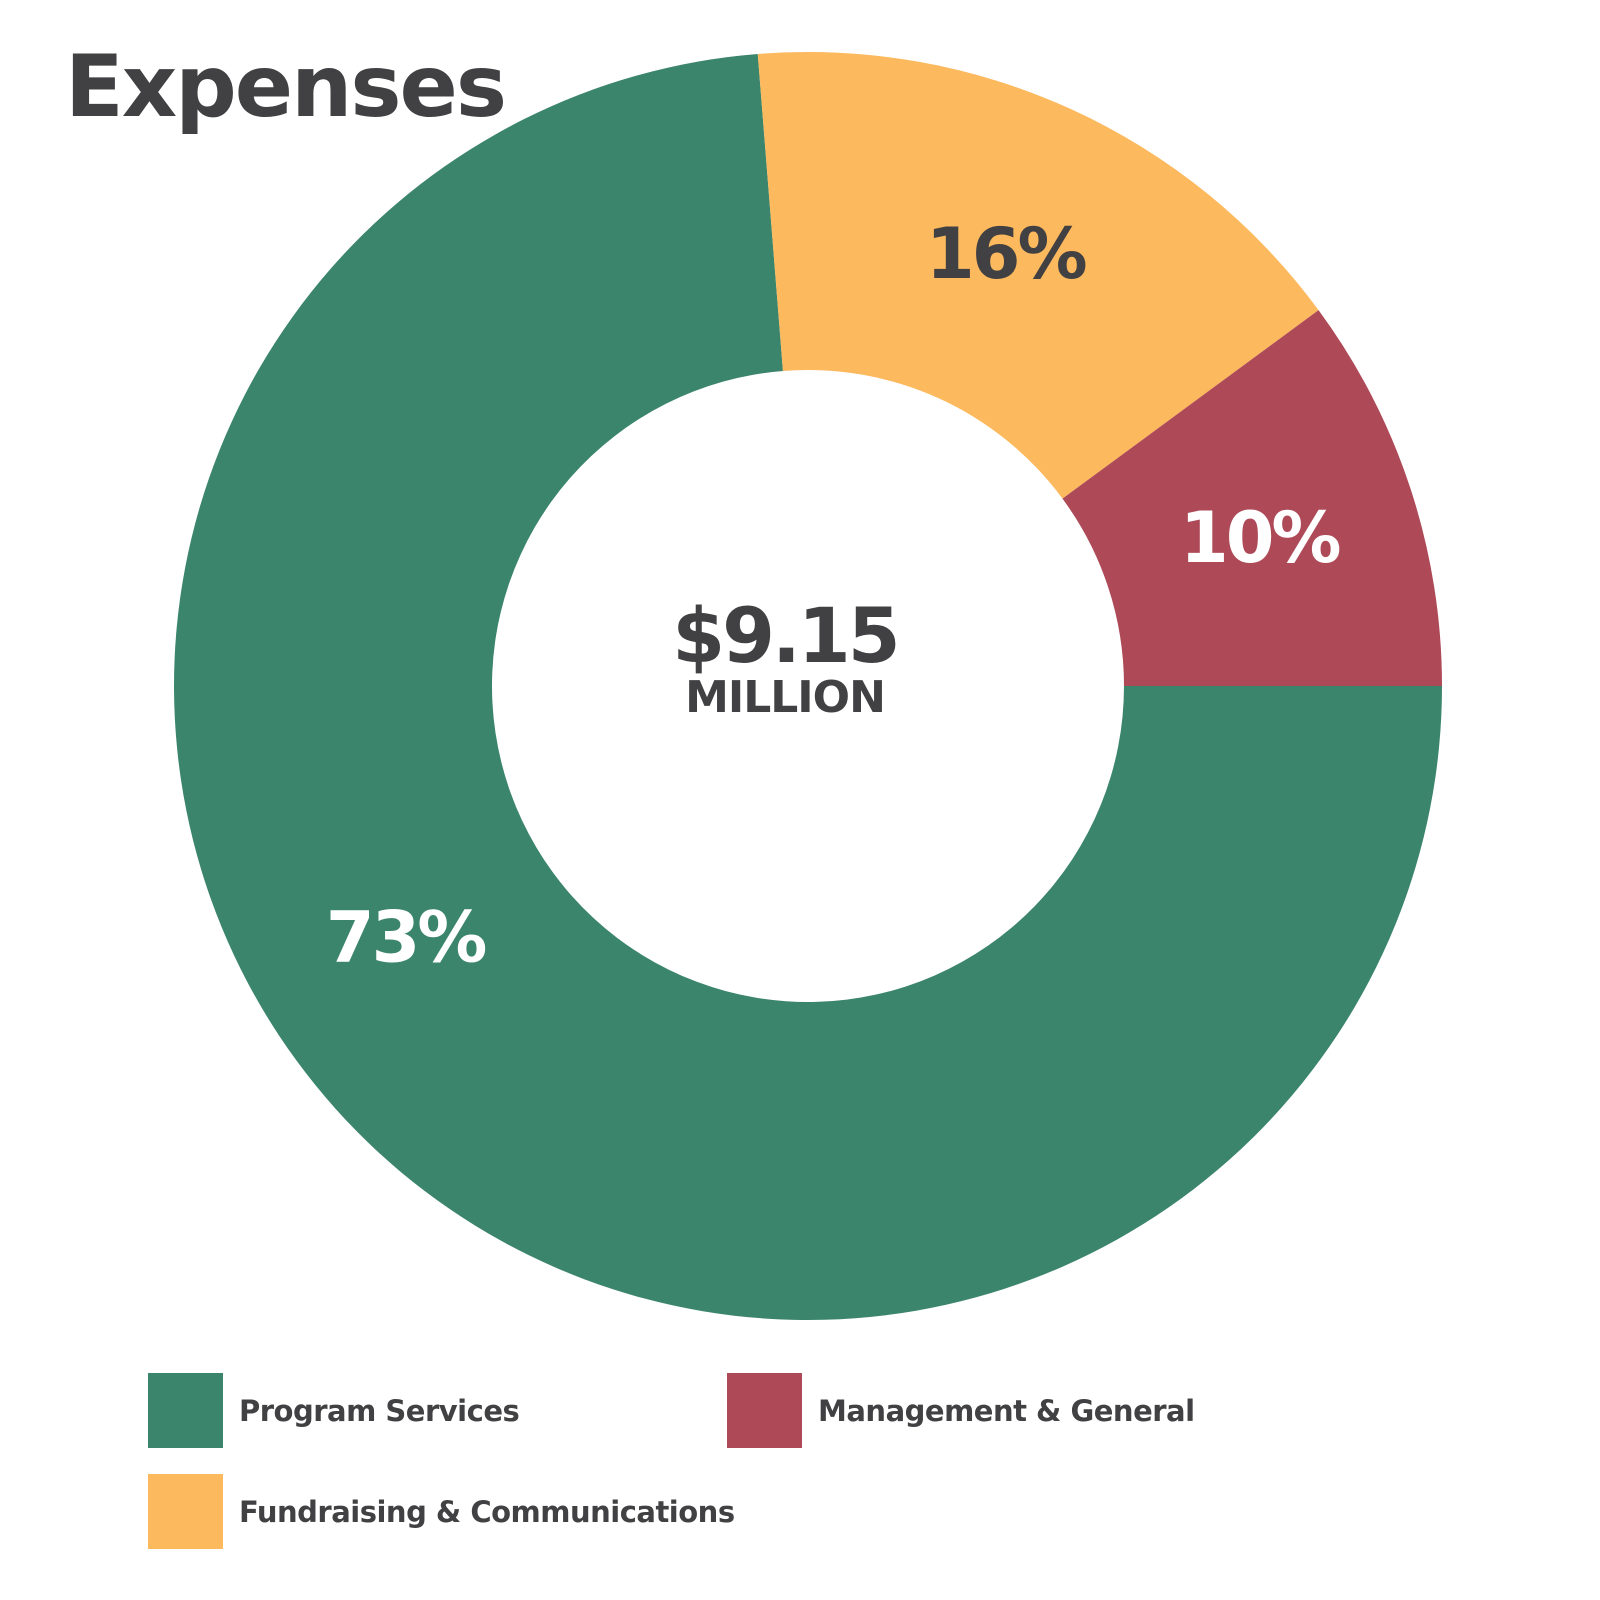  Describe the element at coordinates (185, 1511) in the screenshot. I see `legend-swatch-fundraising-communications` at that location.